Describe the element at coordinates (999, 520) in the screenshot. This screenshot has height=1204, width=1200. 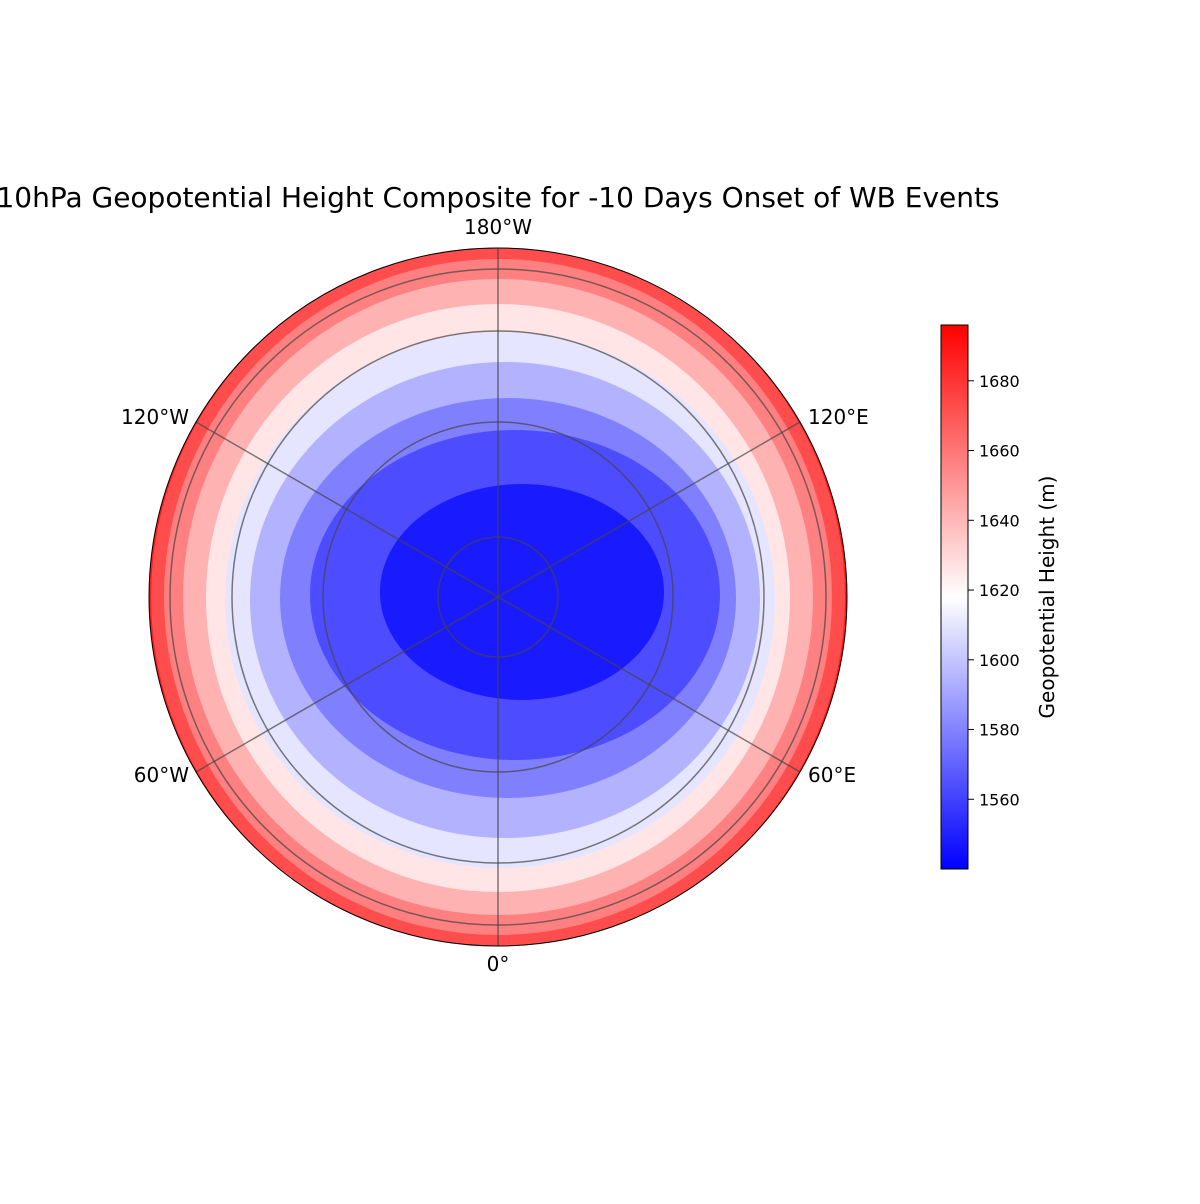
I see `colorbar-tick-label: 1640` at that location.